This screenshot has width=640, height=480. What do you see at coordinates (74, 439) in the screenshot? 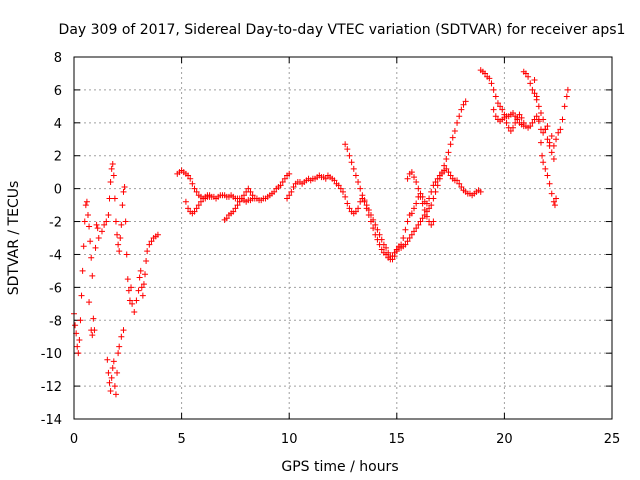
I see `x-tick-label: 0` at bounding box center [74, 439].